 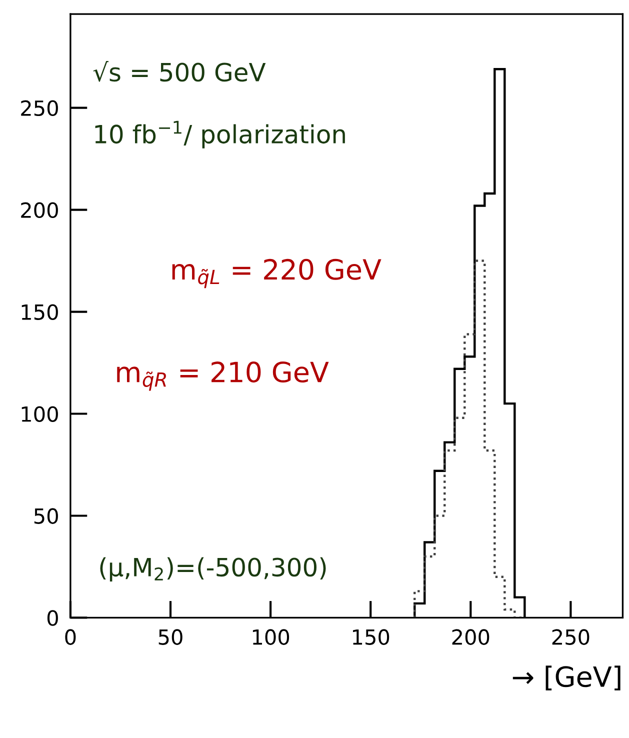 What do you see at coordinates (46, 516) in the screenshot?
I see `y-tick-label: 50` at bounding box center [46, 516].